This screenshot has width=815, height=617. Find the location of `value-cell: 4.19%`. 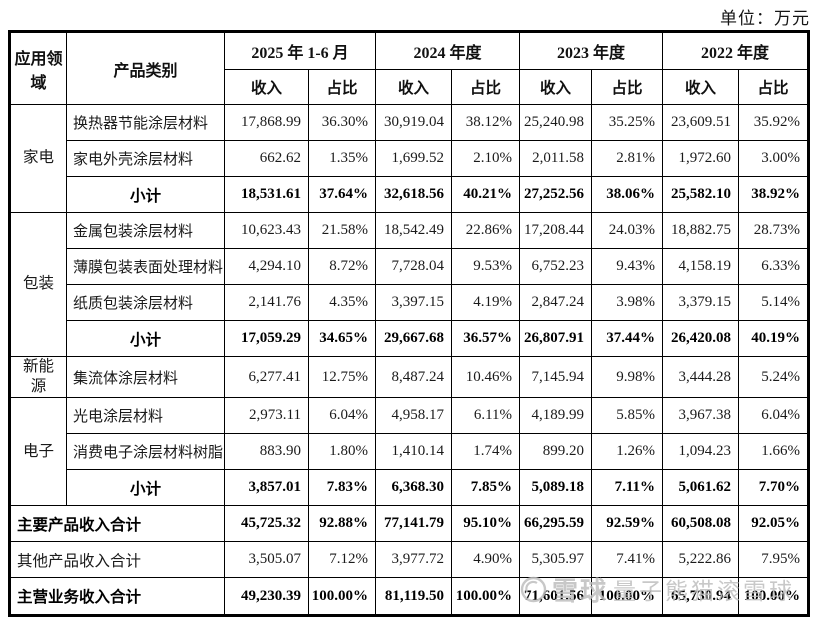

value-cell: 4.19% is located at coordinates (485, 302).